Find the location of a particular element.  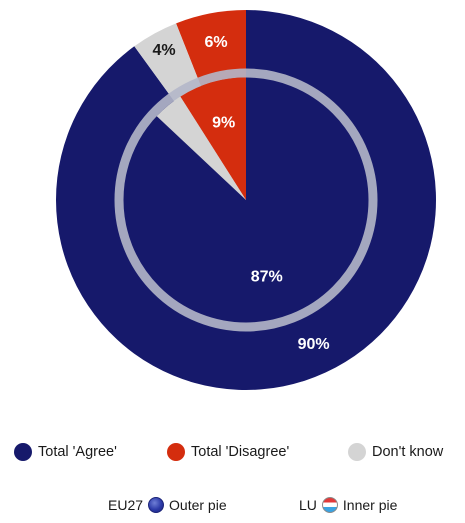

legend-item-agree: Total 'Agree' is located at coordinates (65, 452).